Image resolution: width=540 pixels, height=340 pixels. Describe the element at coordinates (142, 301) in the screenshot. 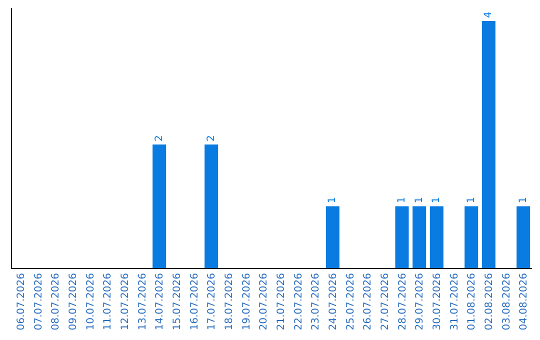

I see `x-tick-label: 13.07.2026` at that location.